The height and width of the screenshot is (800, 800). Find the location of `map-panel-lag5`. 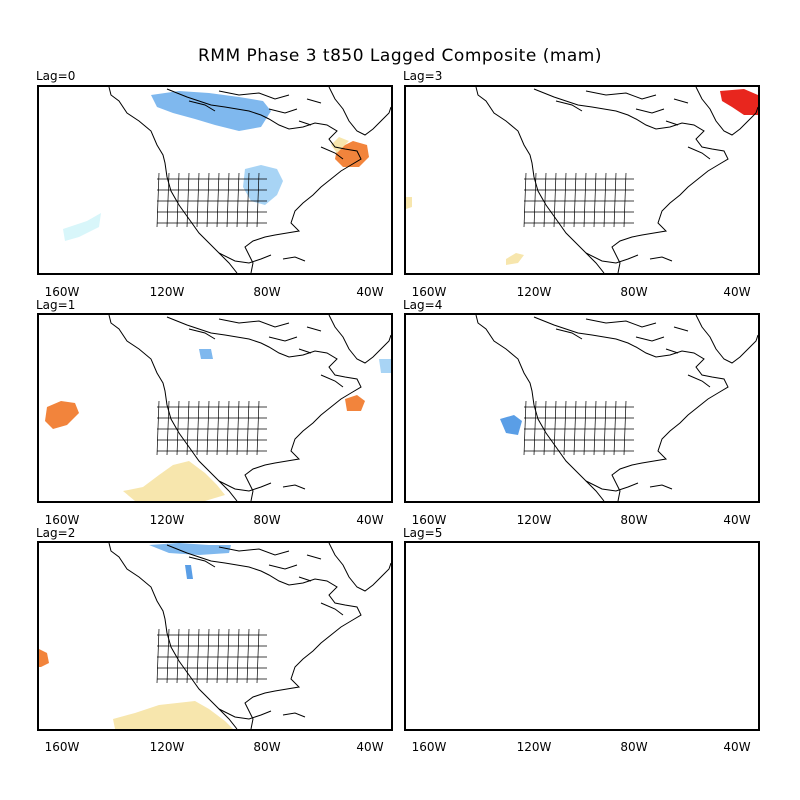

map-panel-lag5 is located at coordinates (582, 636).